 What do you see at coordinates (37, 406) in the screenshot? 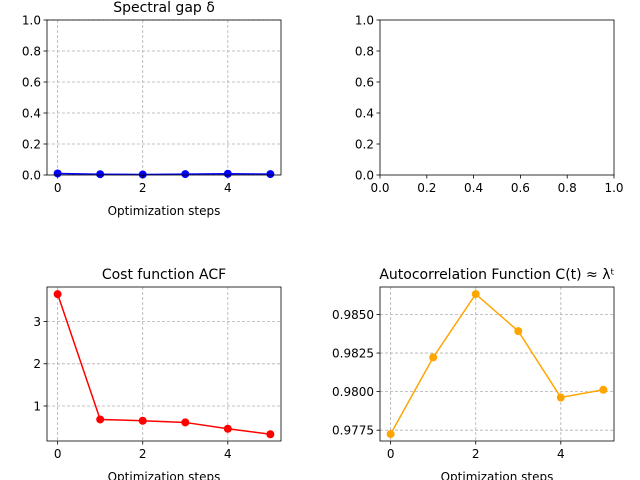
I see `y-tick-label: 1` at bounding box center [37, 406].